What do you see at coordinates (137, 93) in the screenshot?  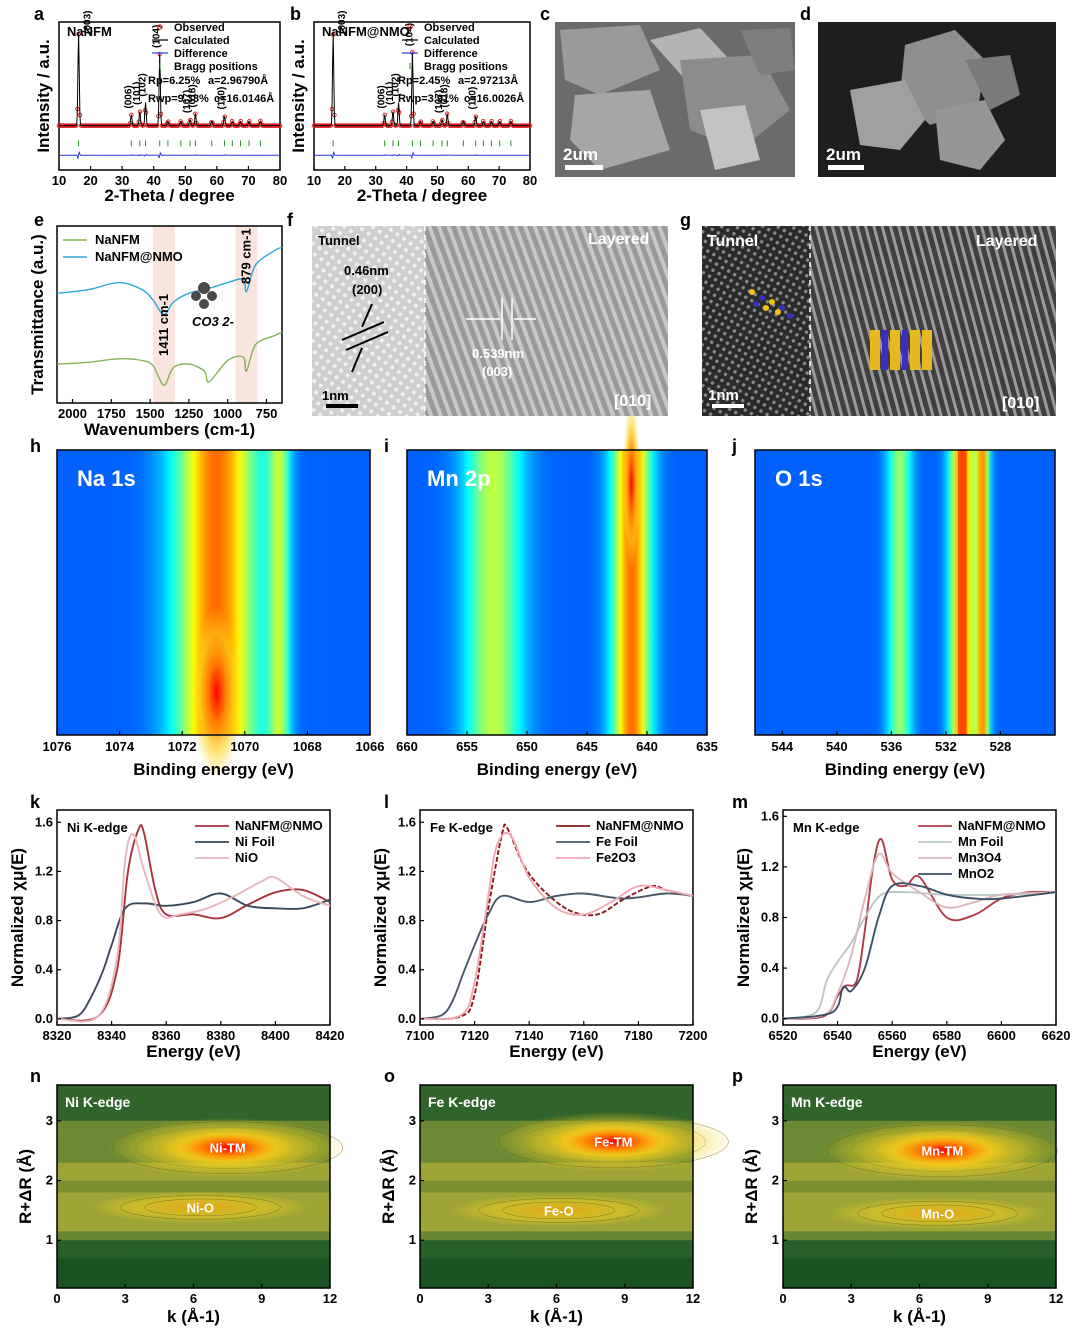 I see `peak-label: (101)` at bounding box center [137, 93].